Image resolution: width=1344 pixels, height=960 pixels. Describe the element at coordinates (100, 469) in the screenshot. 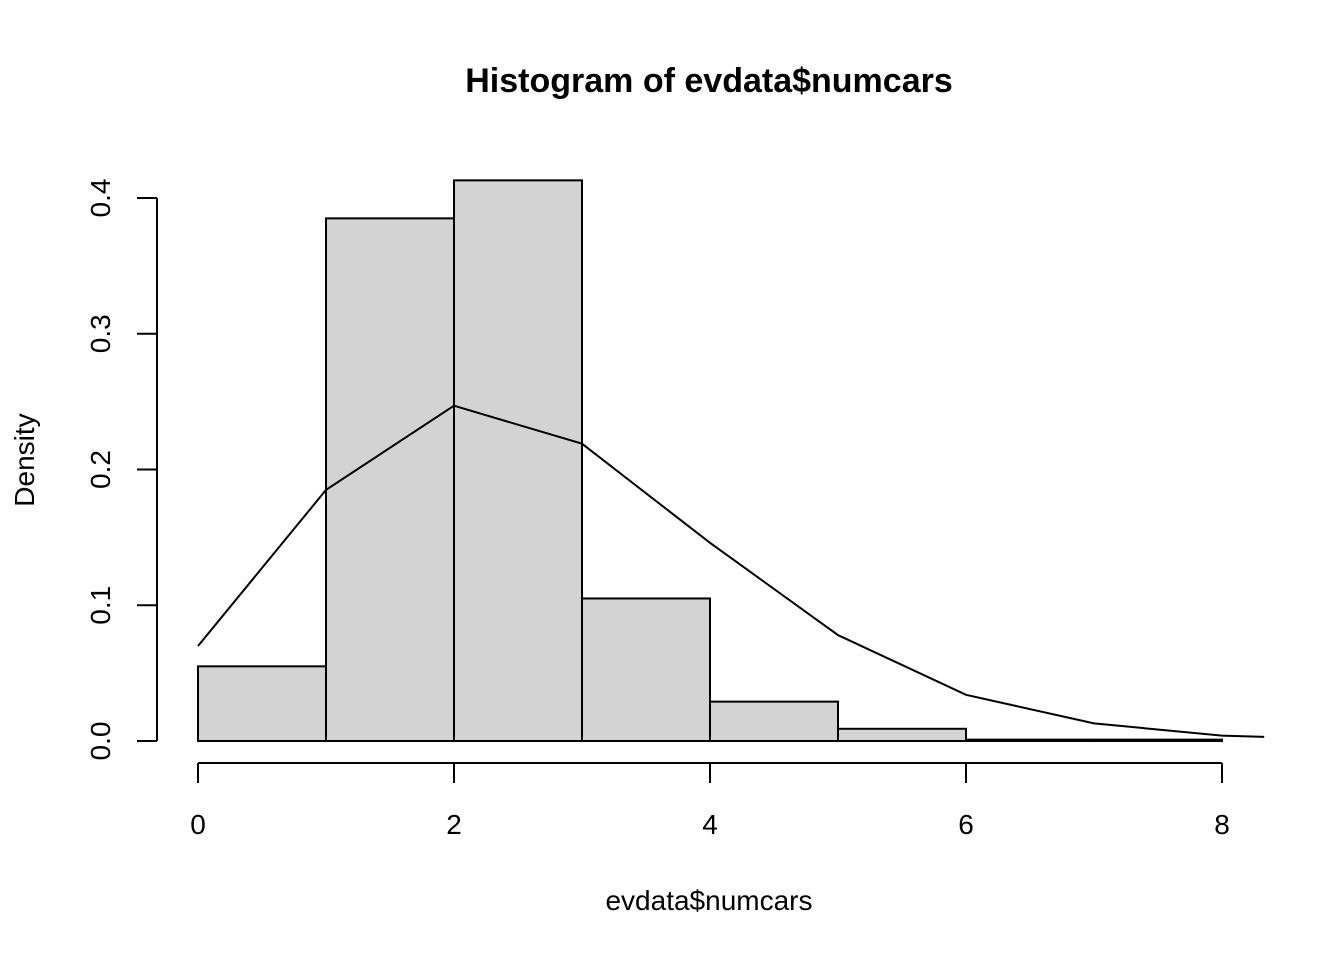

I see `y-tick-label-2: 0.2` at that location.